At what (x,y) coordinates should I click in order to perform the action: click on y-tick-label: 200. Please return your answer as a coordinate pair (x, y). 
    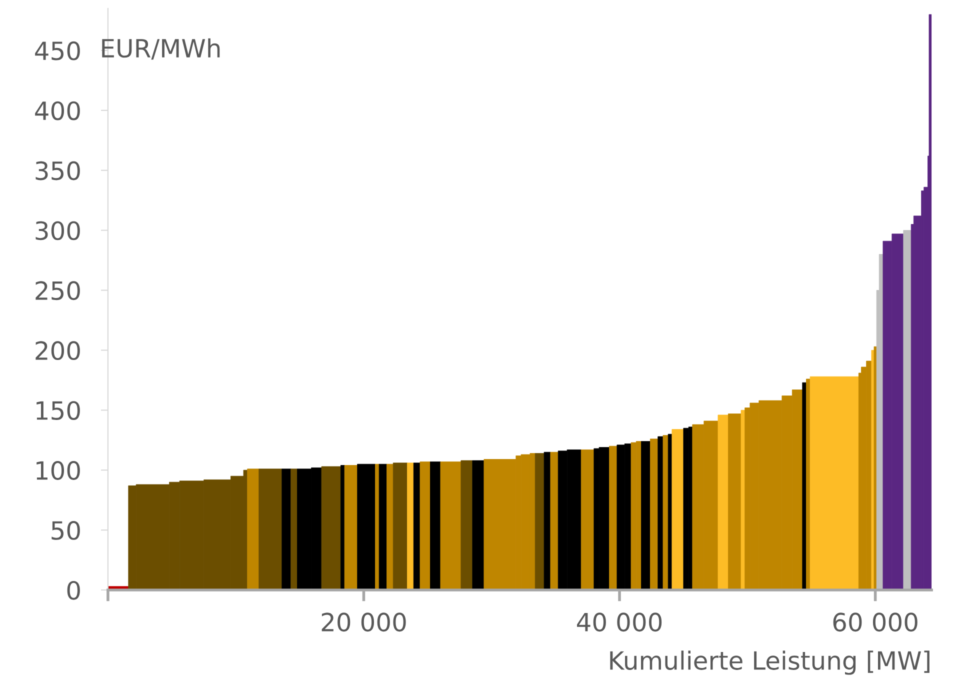
    Looking at the image, I should click on (58, 350).